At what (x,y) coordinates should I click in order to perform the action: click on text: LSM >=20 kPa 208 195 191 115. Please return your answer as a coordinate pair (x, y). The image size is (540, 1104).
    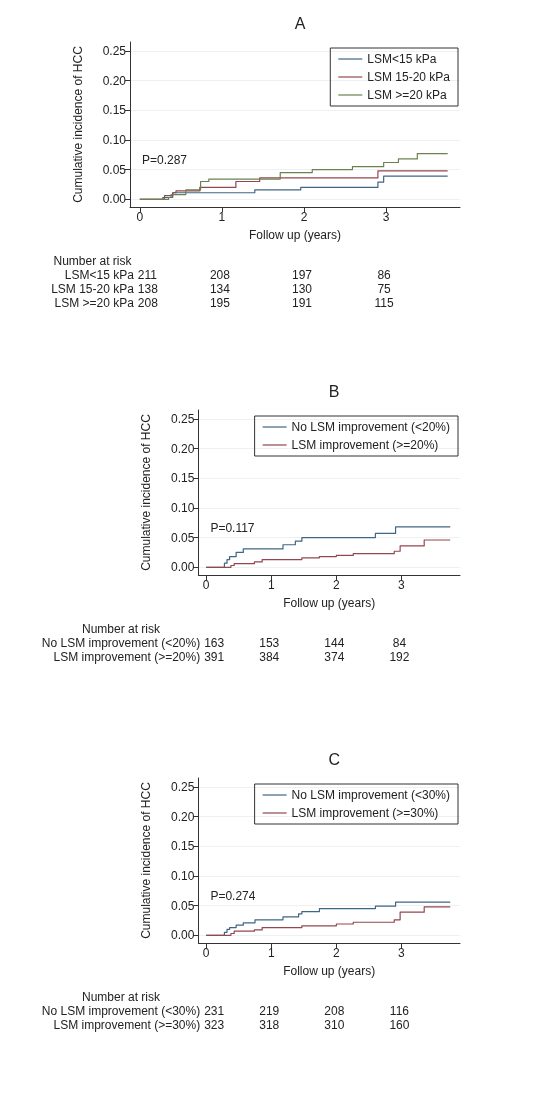
    Looking at the image, I should click on (224, 303).